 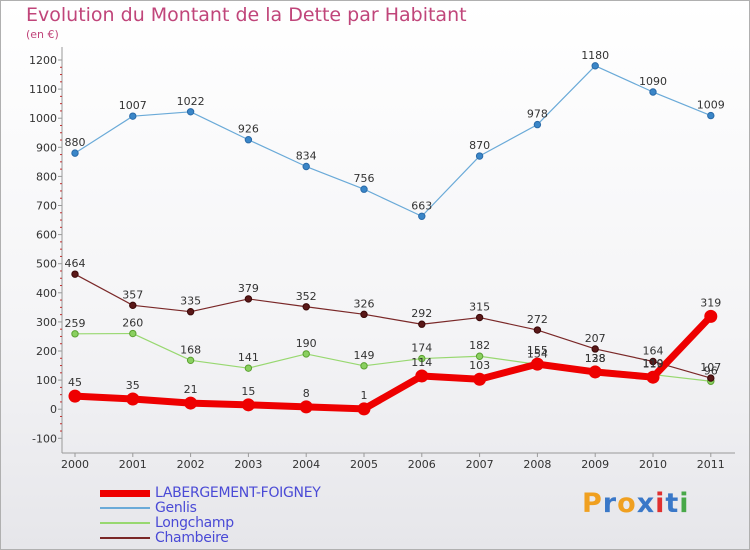 I want to click on data-label-labergement-foigney: 128, so click(x=595, y=358).